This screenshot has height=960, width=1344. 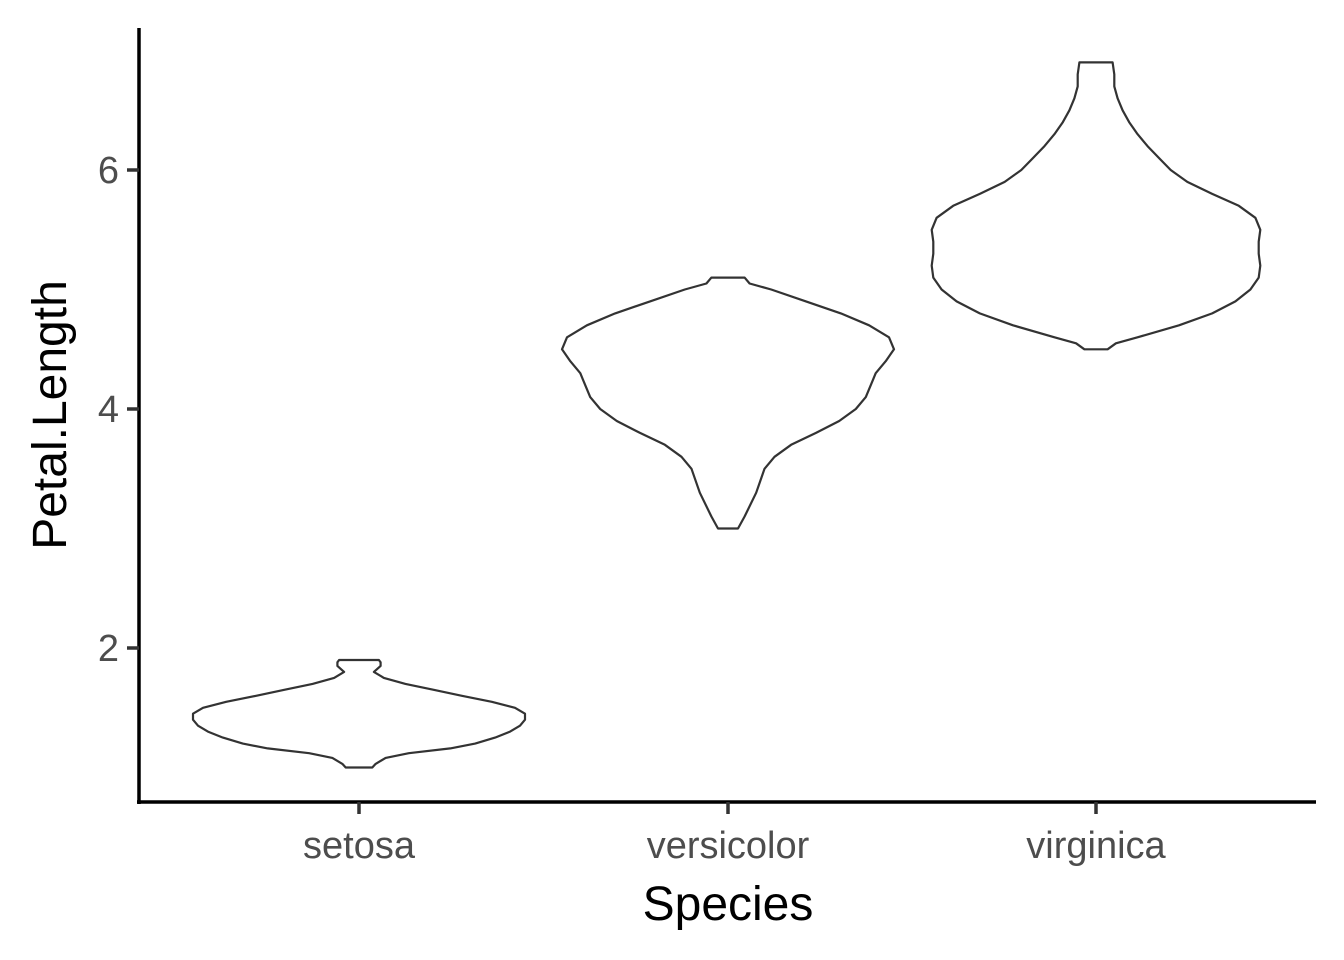 I want to click on x-tick-label-versicolor: versicolor, so click(x=728, y=846).